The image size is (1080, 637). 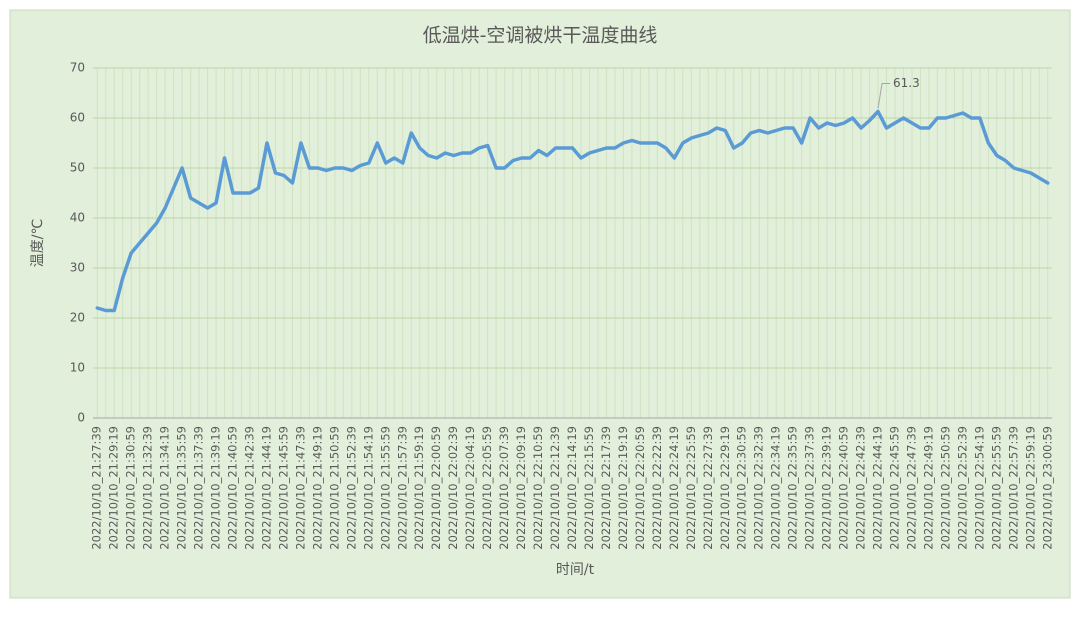 What do you see at coordinates (233, 488) in the screenshot?
I see `x-tick-label: 2022/10/10_21:40:59` at bounding box center [233, 488].